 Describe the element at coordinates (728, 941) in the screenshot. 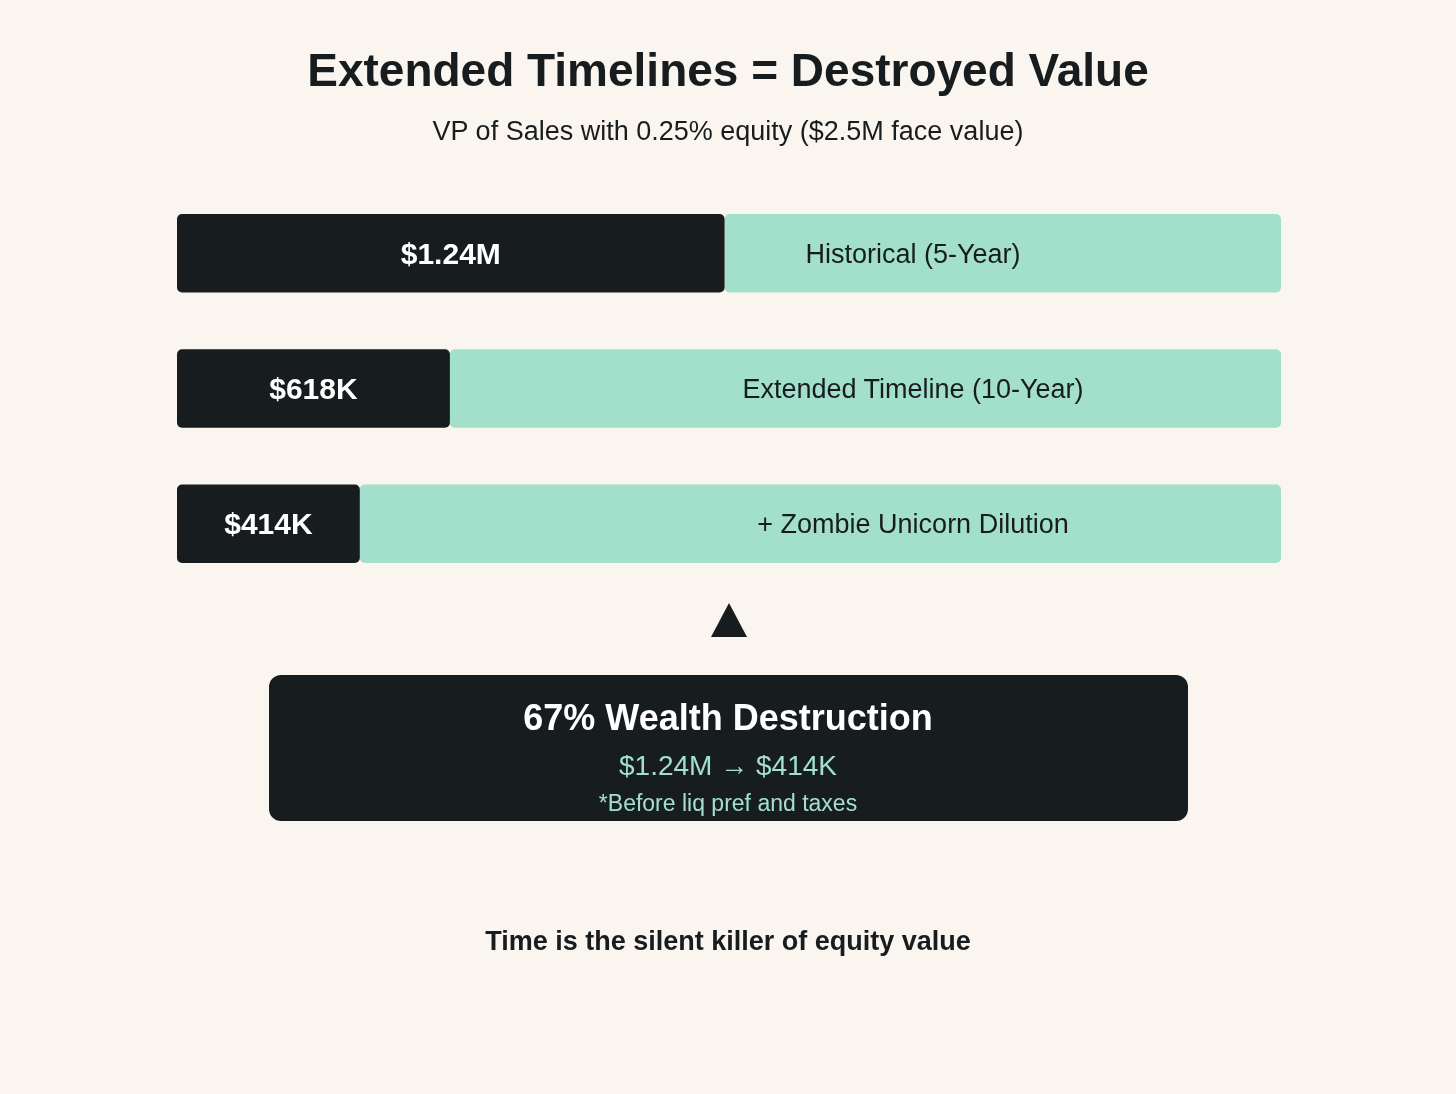

I see `text: Time is the silent killer of equity value` at that location.